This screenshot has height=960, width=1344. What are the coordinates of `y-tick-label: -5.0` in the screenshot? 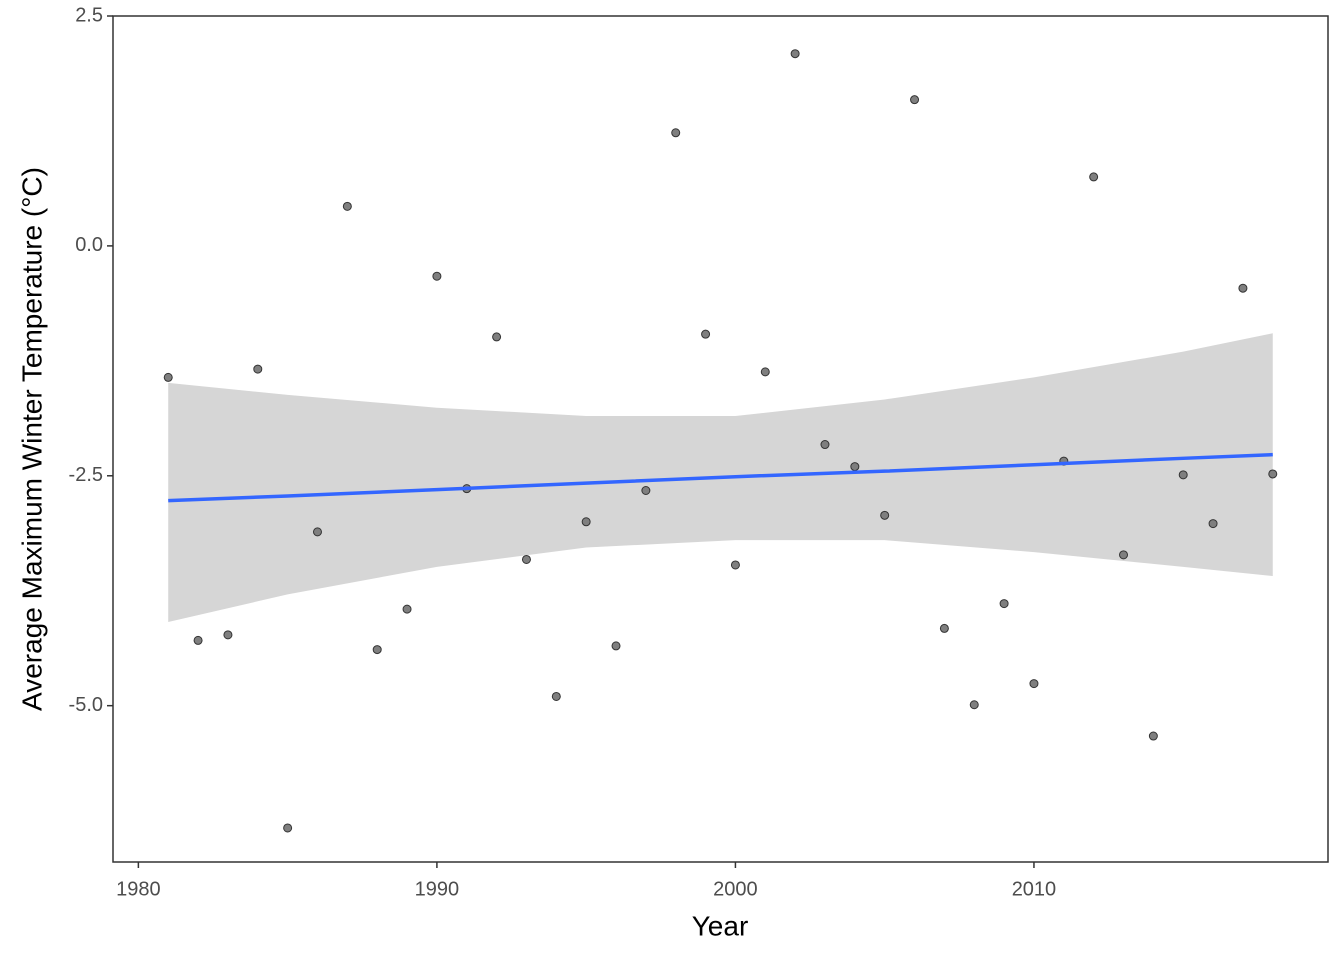 It's located at (86, 705).